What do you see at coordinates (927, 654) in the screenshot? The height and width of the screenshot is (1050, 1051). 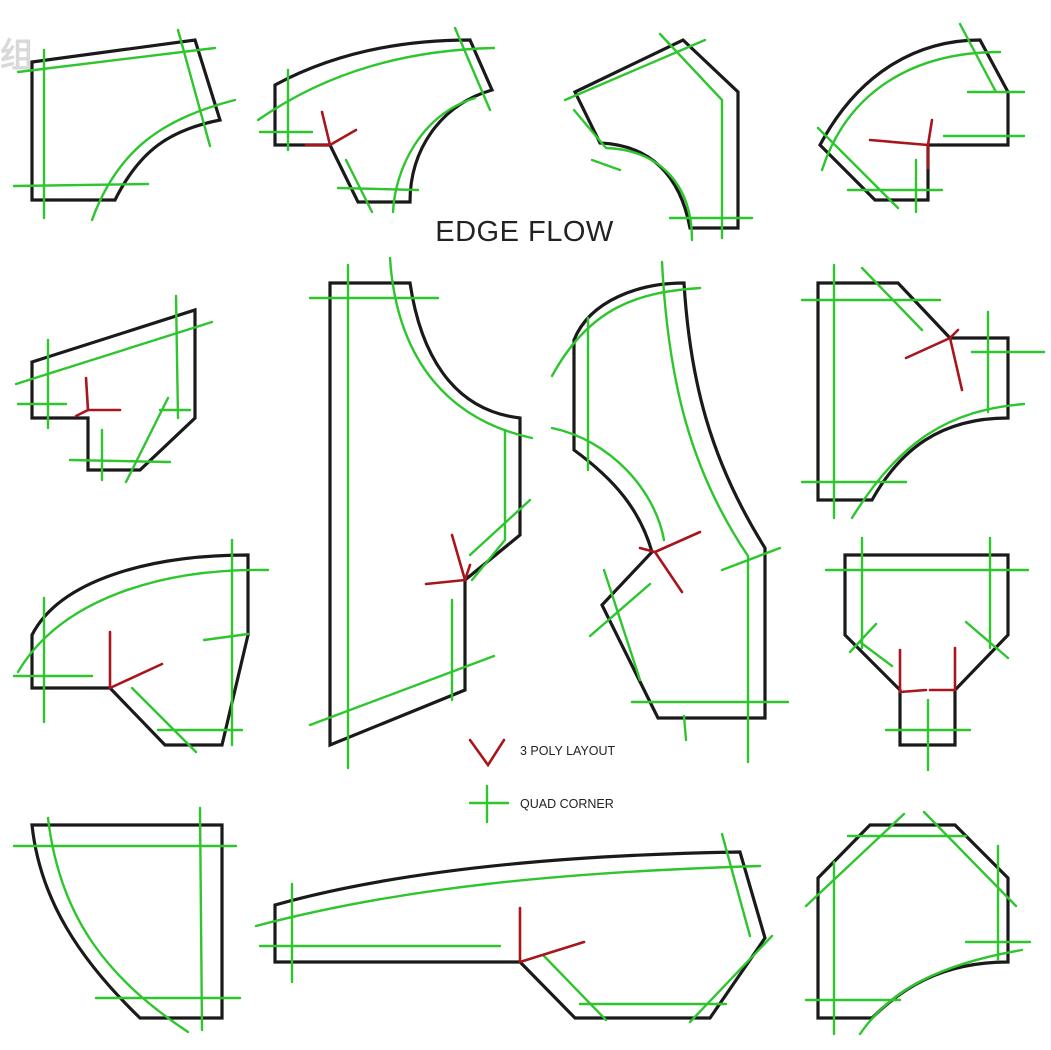 I see `shape-funnel` at bounding box center [927, 654].